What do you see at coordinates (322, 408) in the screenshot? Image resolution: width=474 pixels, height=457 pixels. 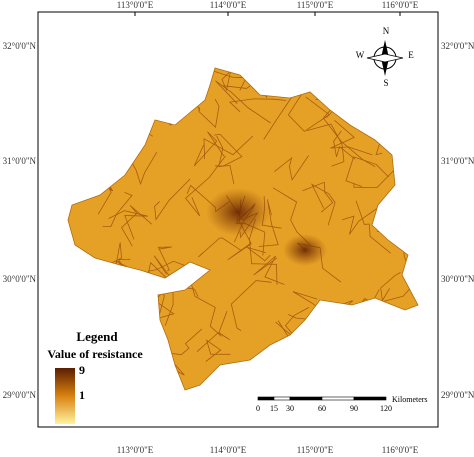 I see `scale-label: 60` at bounding box center [322, 408].